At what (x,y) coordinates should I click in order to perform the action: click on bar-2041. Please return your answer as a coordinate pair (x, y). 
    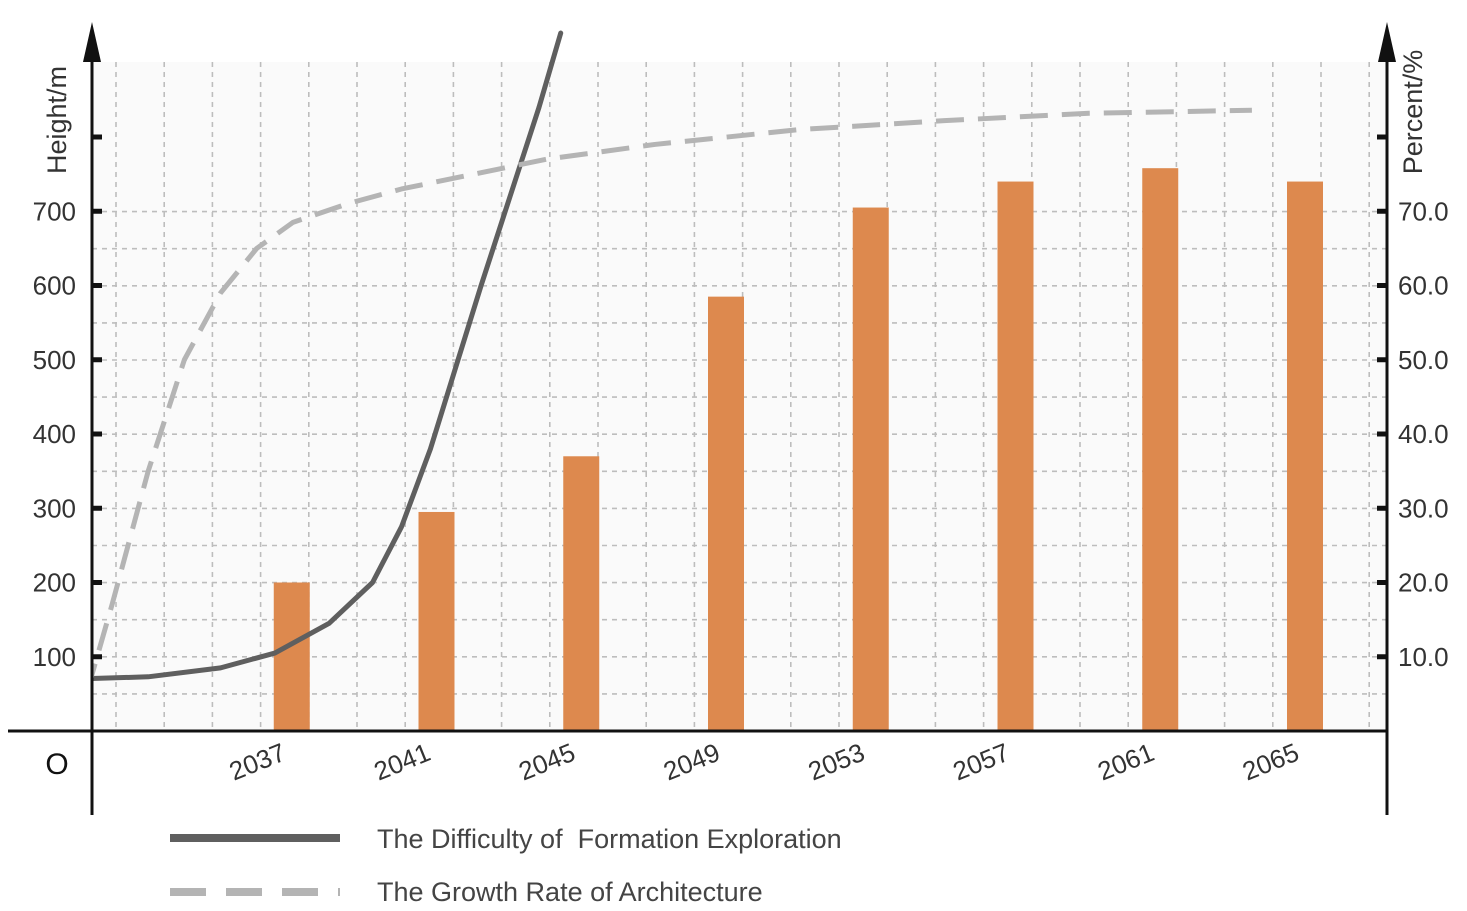
    Looking at the image, I should click on (436, 621).